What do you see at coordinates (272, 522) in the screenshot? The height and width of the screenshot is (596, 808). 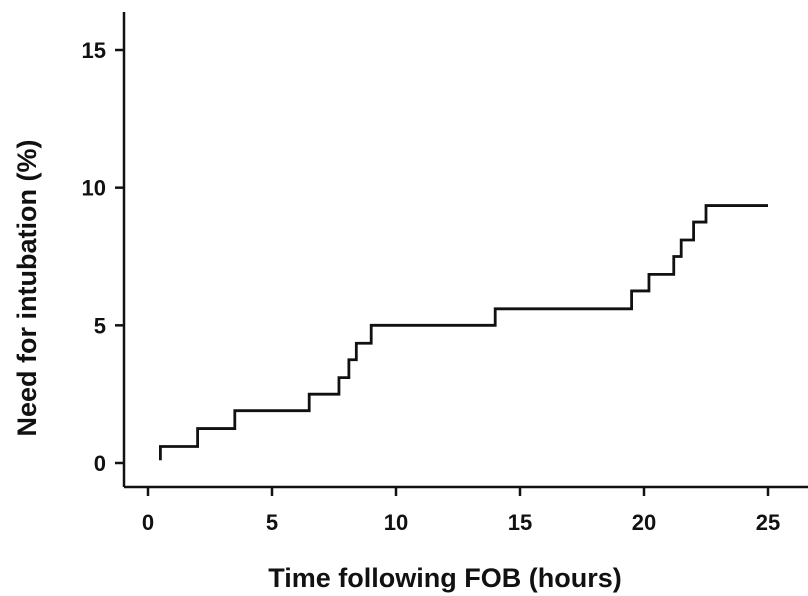 I see `x-tick-label: 5` at bounding box center [272, 522].